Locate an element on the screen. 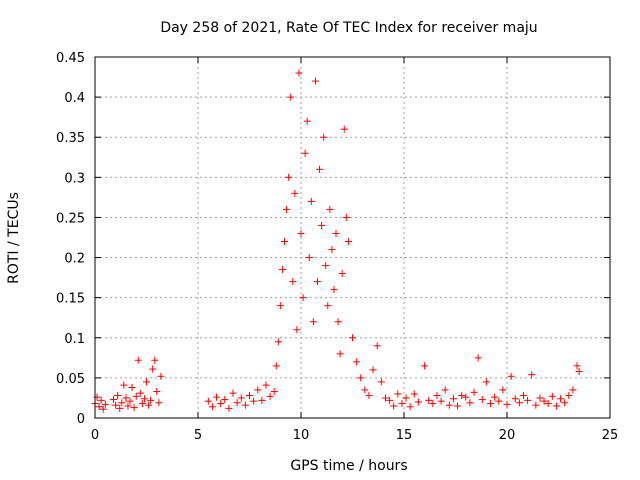 This screenshot has width=640, height=480. y-tick-label: 0.45 is located at coordinates (70, 58).